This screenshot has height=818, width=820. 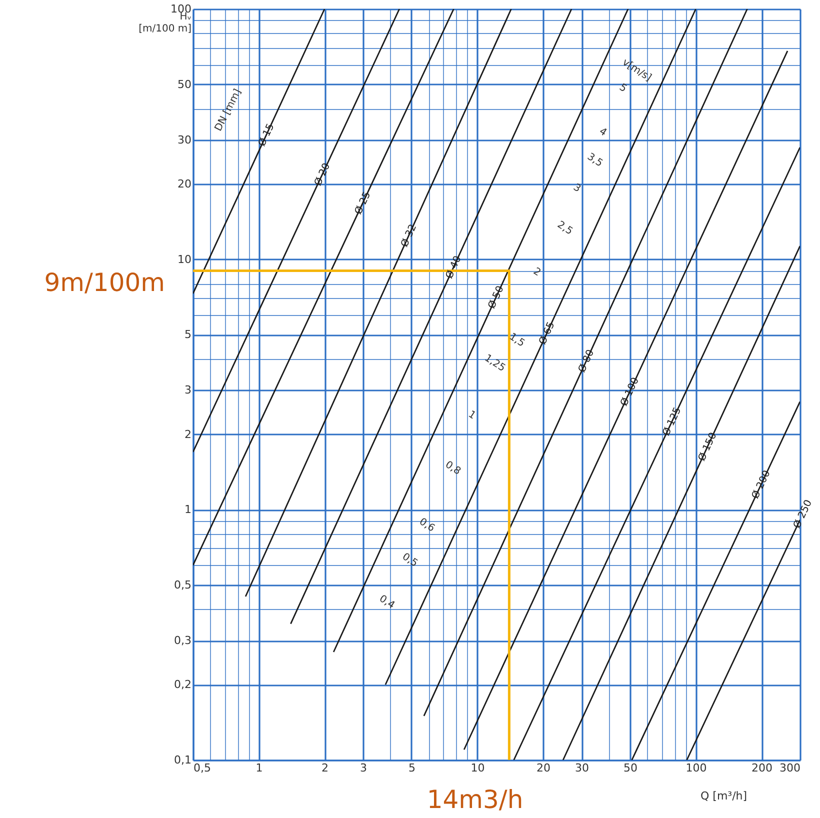 What do you see at coordinates (790, 768) in the screenshot?
I see `x-tick-label: 300` at bounding box center [790, 768].